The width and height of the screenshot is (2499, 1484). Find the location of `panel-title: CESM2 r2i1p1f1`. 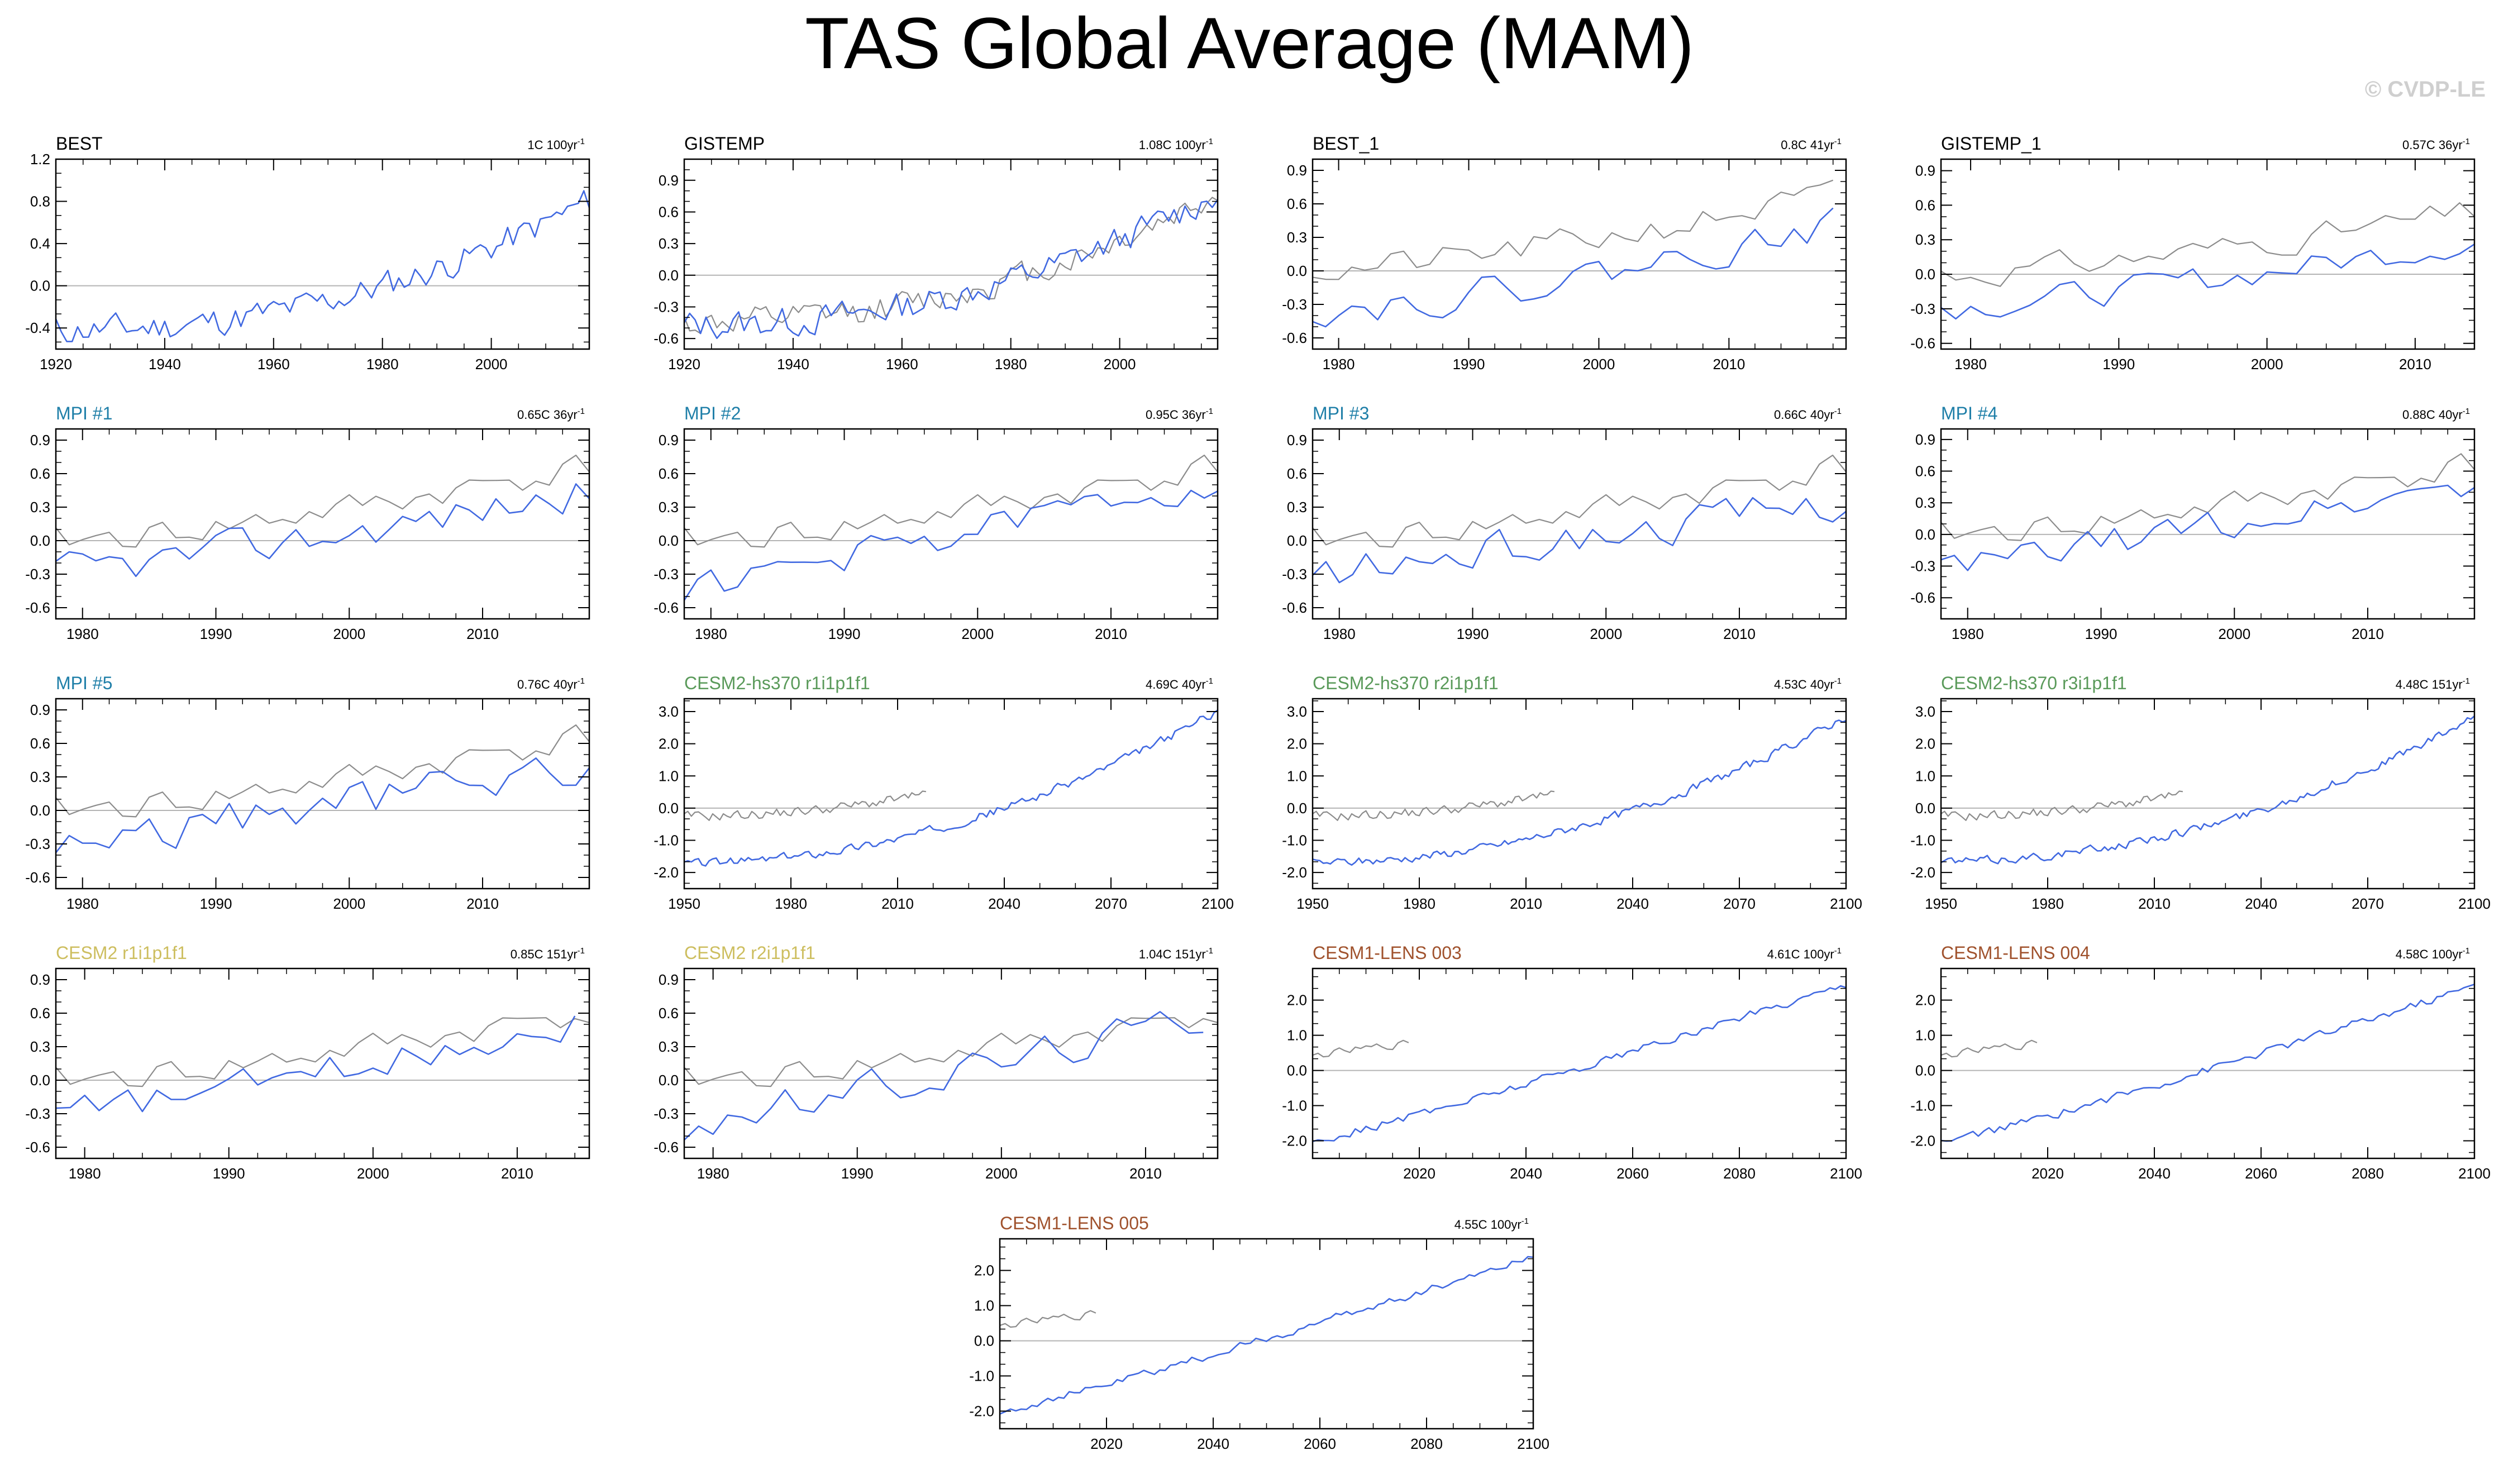

panel-title: CESM2 r2i1p1f1 is located at coordinates (749, 953).